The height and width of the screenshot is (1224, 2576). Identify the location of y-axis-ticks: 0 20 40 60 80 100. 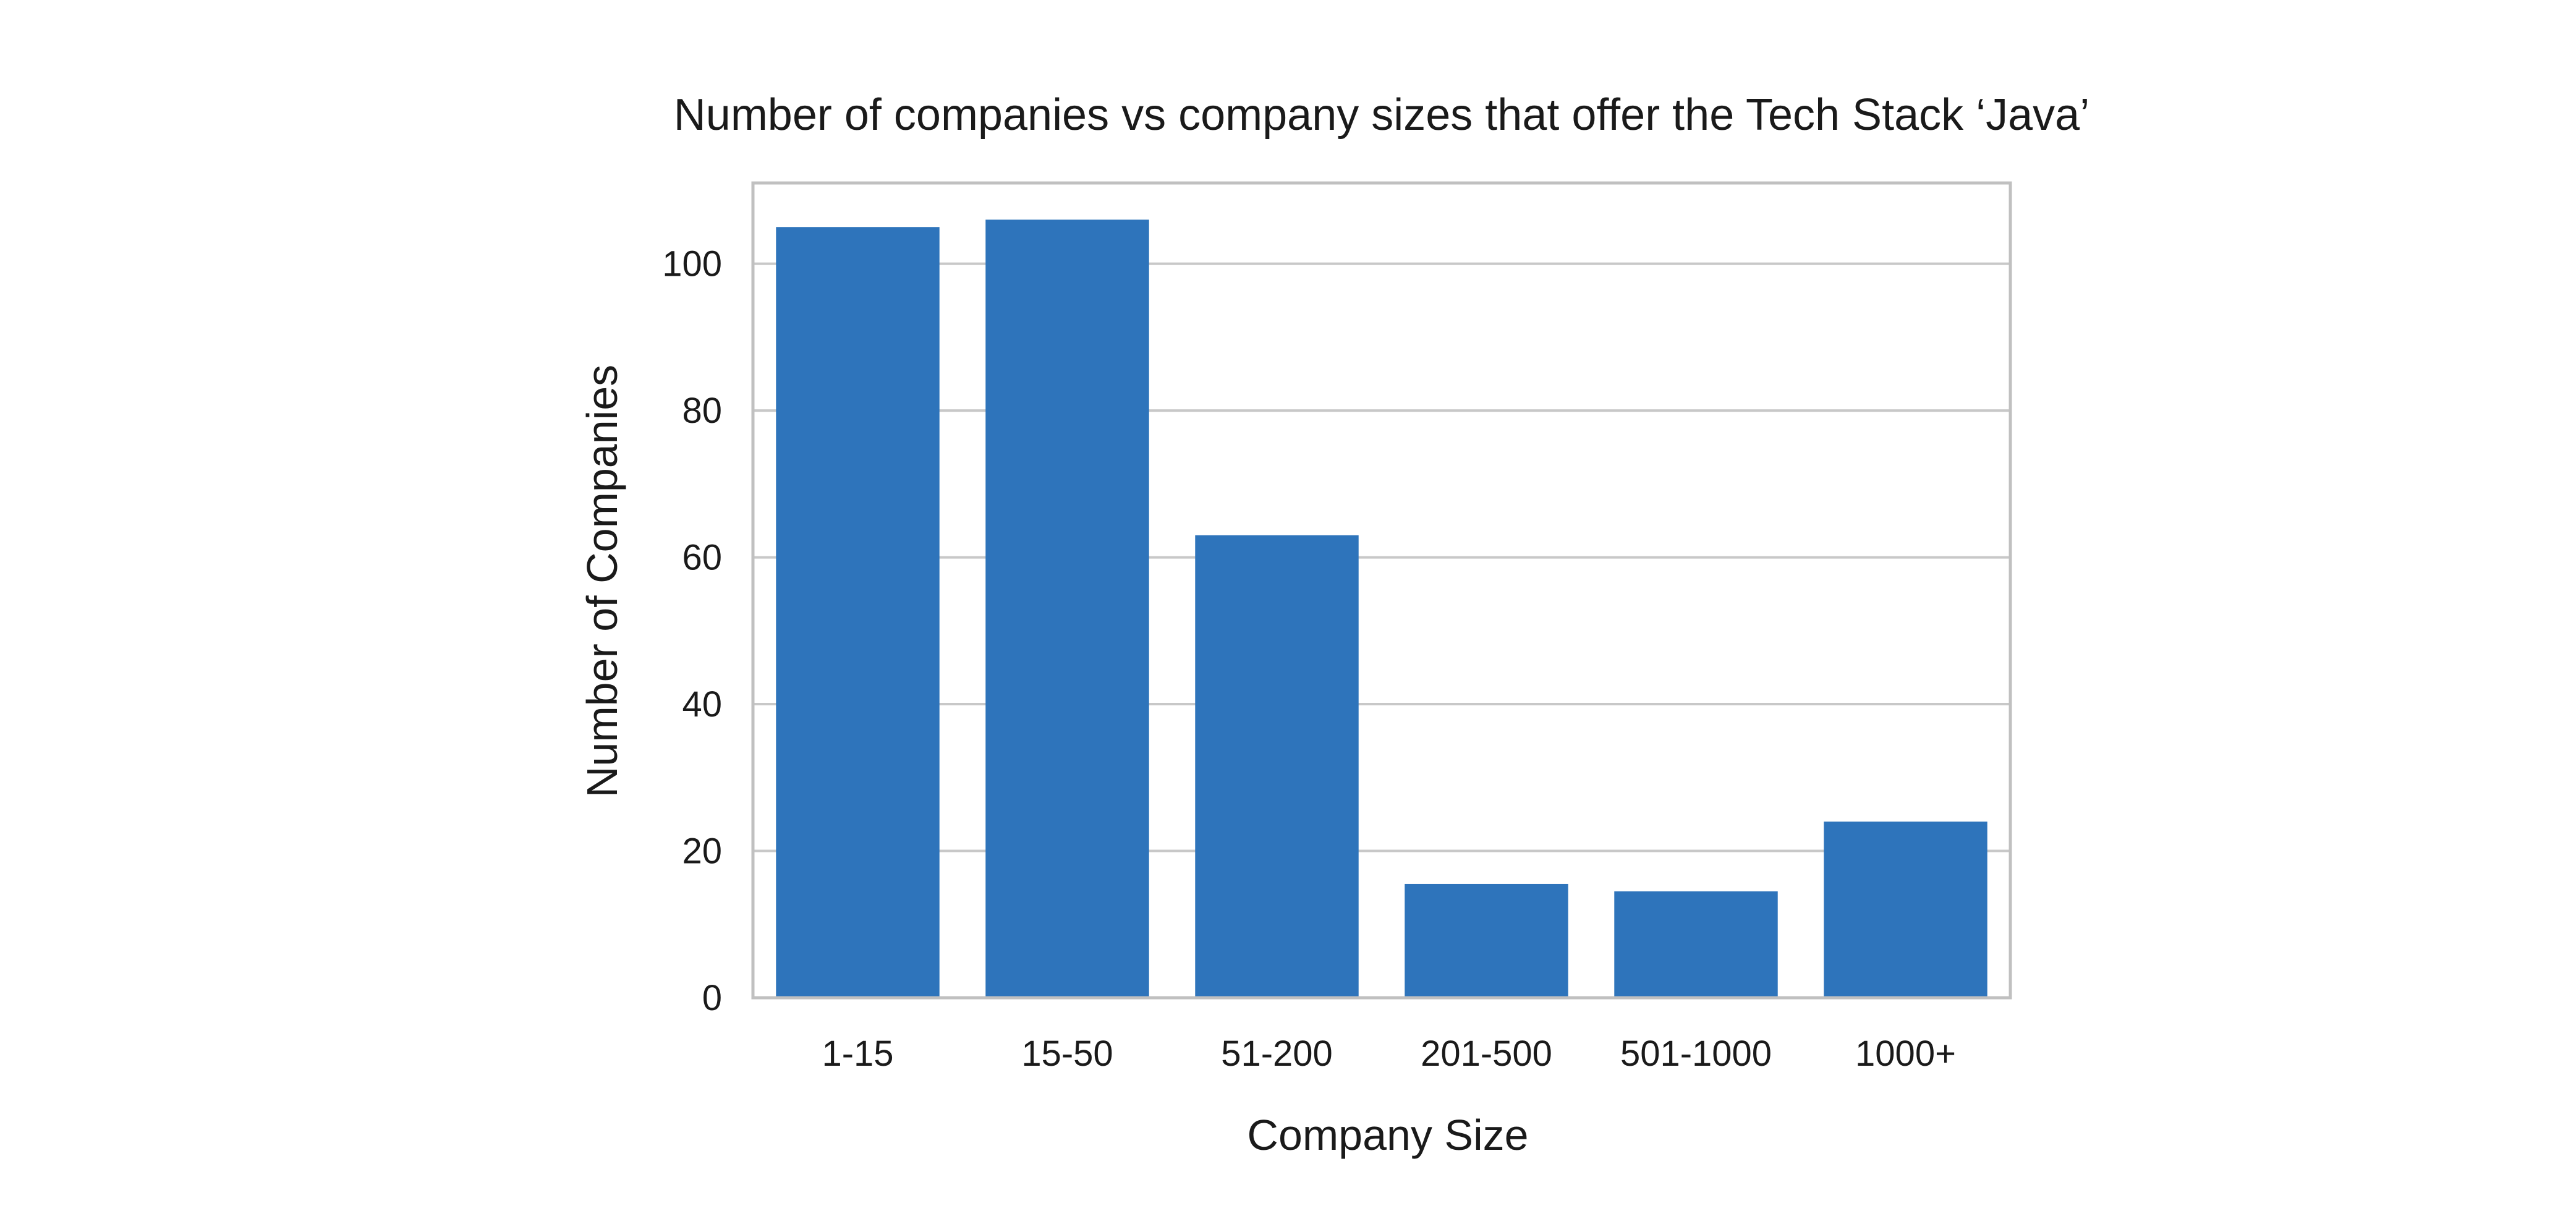
(692, 631).